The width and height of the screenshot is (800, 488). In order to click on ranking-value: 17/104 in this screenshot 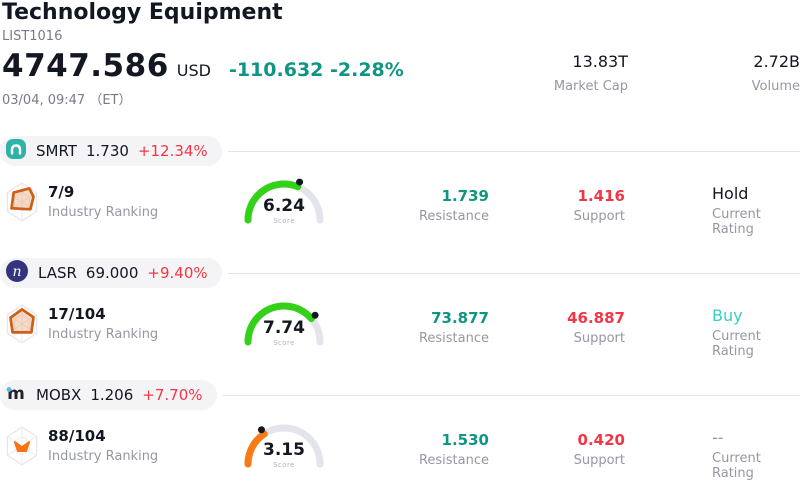, I will do `click(77, 314)`.